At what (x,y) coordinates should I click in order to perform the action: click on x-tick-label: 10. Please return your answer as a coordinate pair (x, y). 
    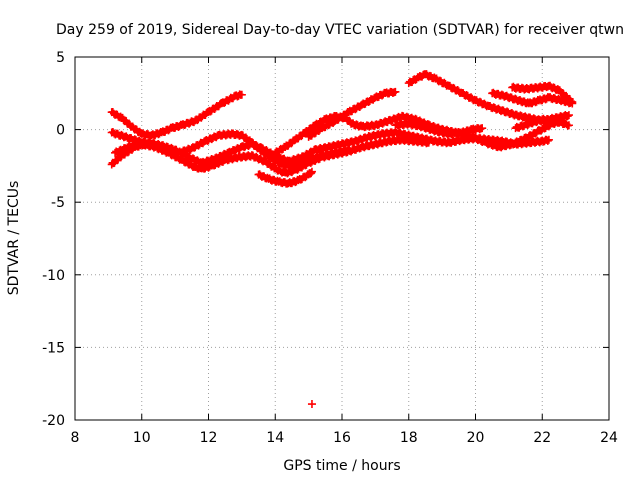
    Looking at the image, I should click on (142, 438).